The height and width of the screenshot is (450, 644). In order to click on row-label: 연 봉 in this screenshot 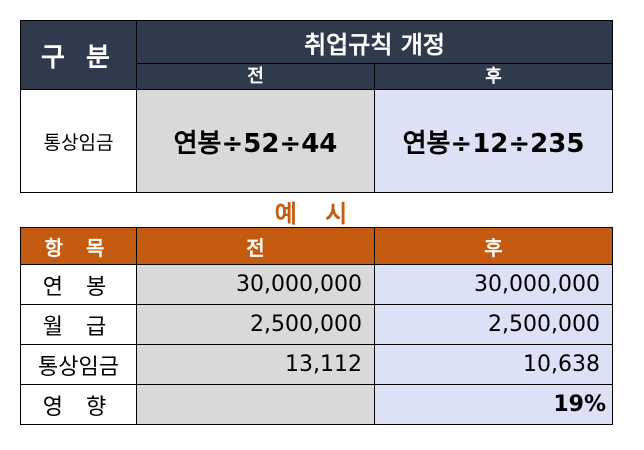, I will do `click(78, 284)`.